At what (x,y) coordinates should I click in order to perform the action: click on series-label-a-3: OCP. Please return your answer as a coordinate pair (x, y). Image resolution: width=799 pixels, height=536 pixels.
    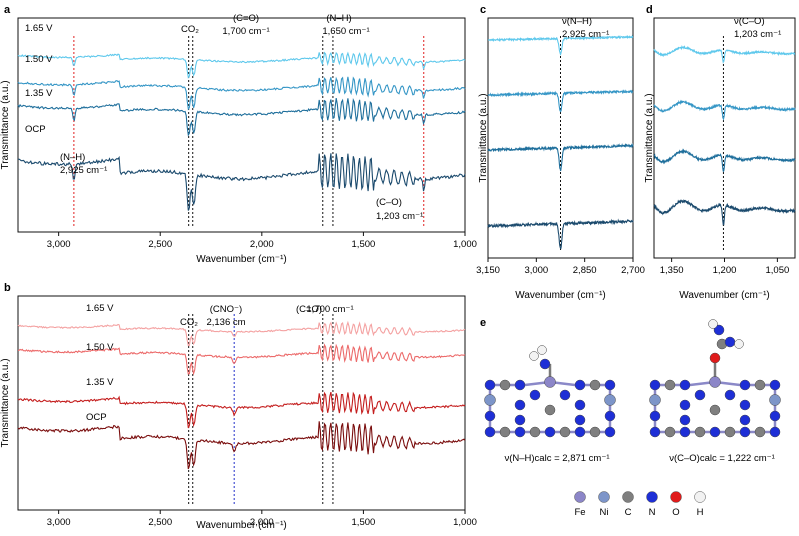
    Looking at the image, I should click on (35, 129).